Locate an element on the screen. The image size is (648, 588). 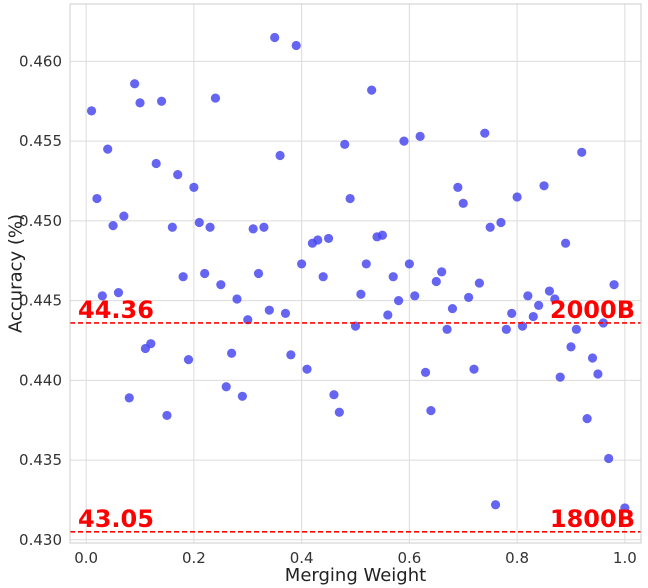
x-tick-label: 1.0 is located at coordinates (625, 558).